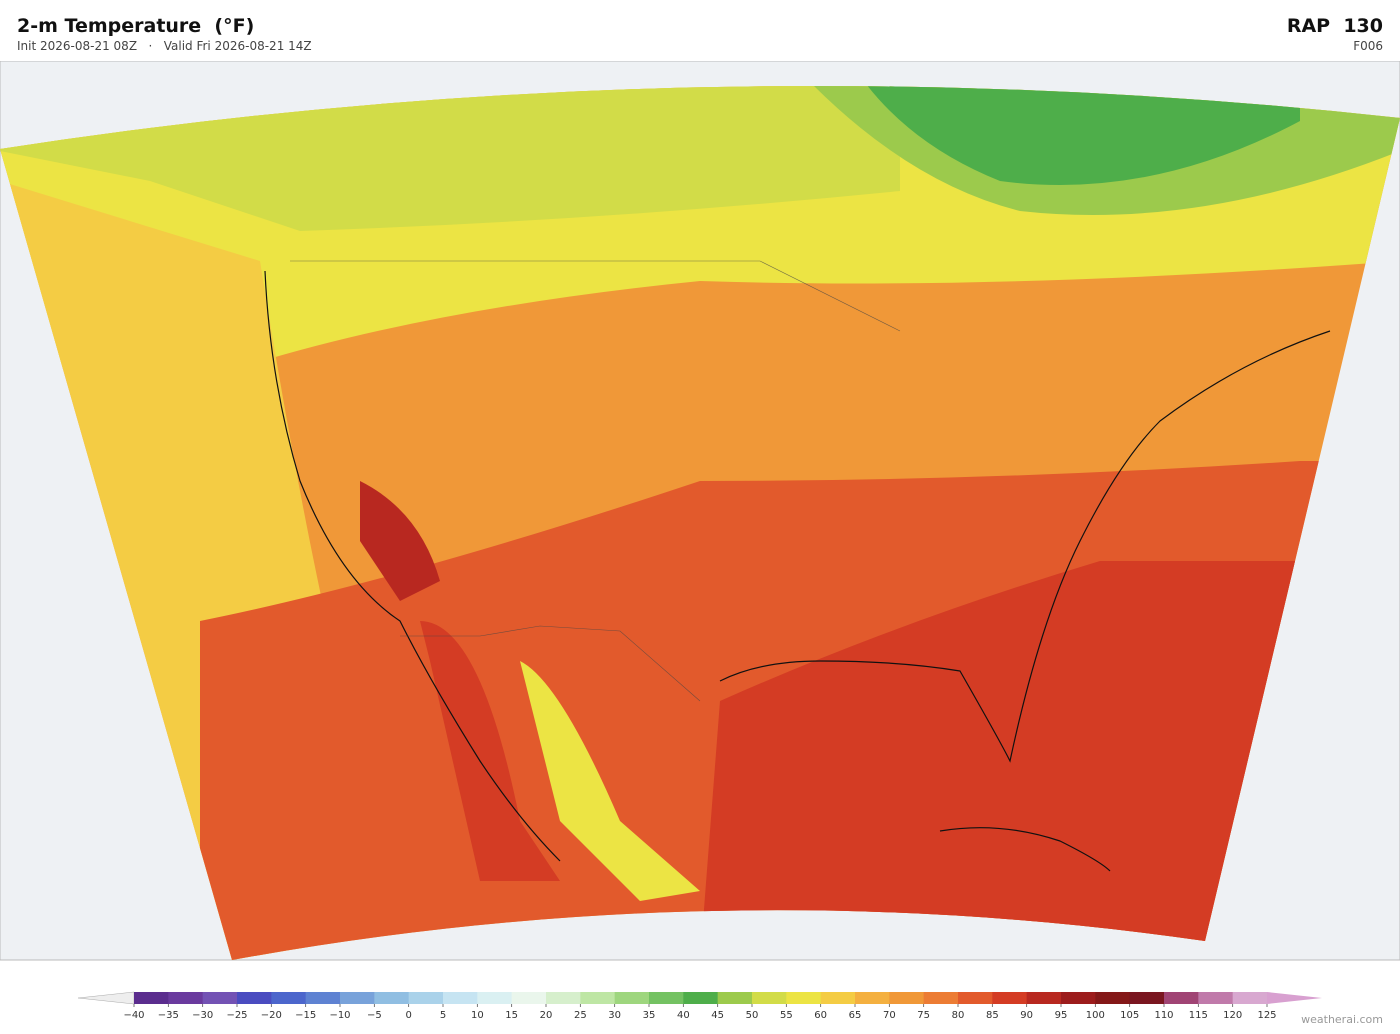 This screenshot has width=1400, height=1034. Describe the element at coordinates (717, 1015) in the screenshot. I see `colorbar-tick-label: 45` at that location.